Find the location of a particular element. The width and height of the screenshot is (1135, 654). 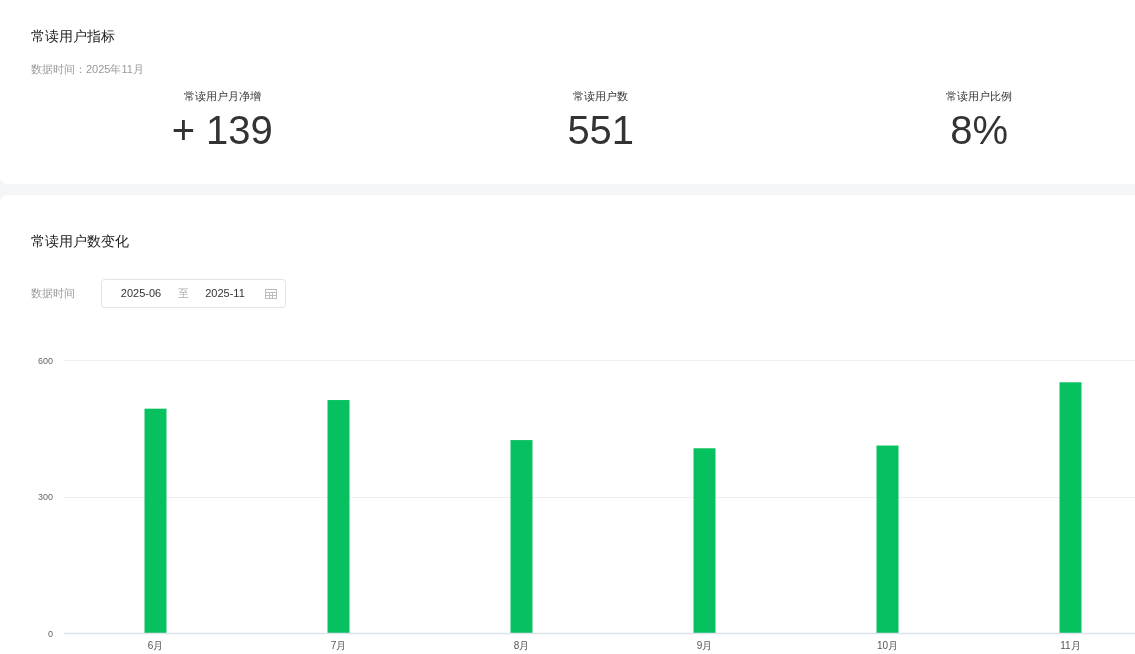

annotation: 2025-11 is located at coordinates (225, 293).